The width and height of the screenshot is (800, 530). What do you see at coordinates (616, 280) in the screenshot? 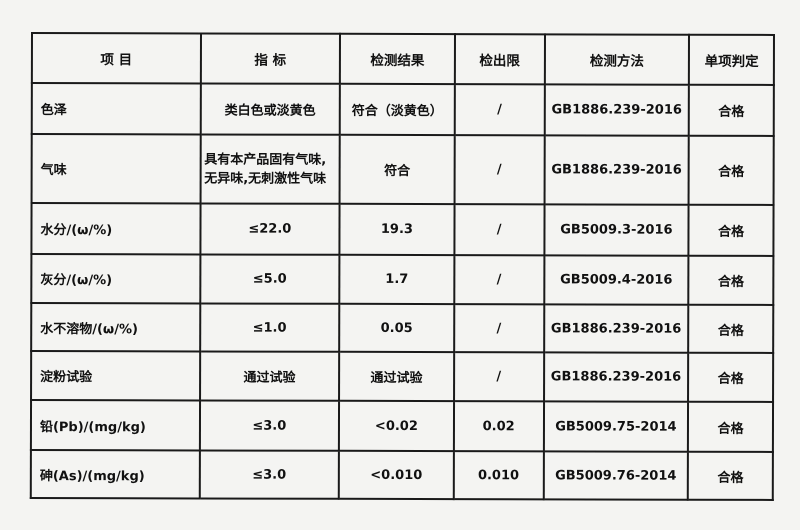
I see `cell-method: GB5009.4-2016` at bounding box center [616, 280].